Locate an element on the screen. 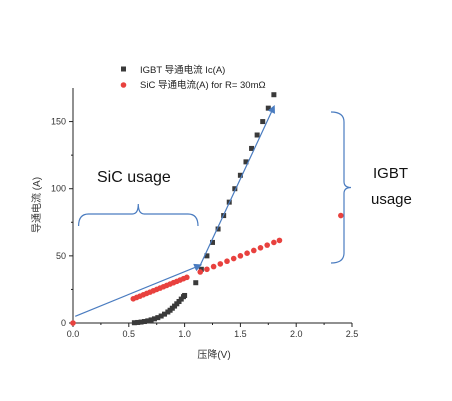  x-tick-label: 1.5 is located at coordinates (240, 334).